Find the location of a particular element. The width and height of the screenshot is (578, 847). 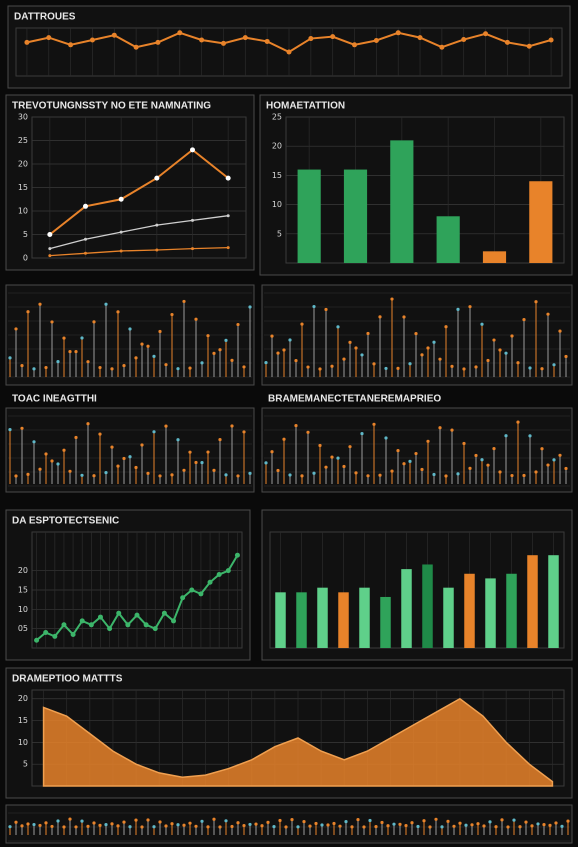

chart-title: DA ESPTOTECTSENIC is located at coordinates (65, 521).